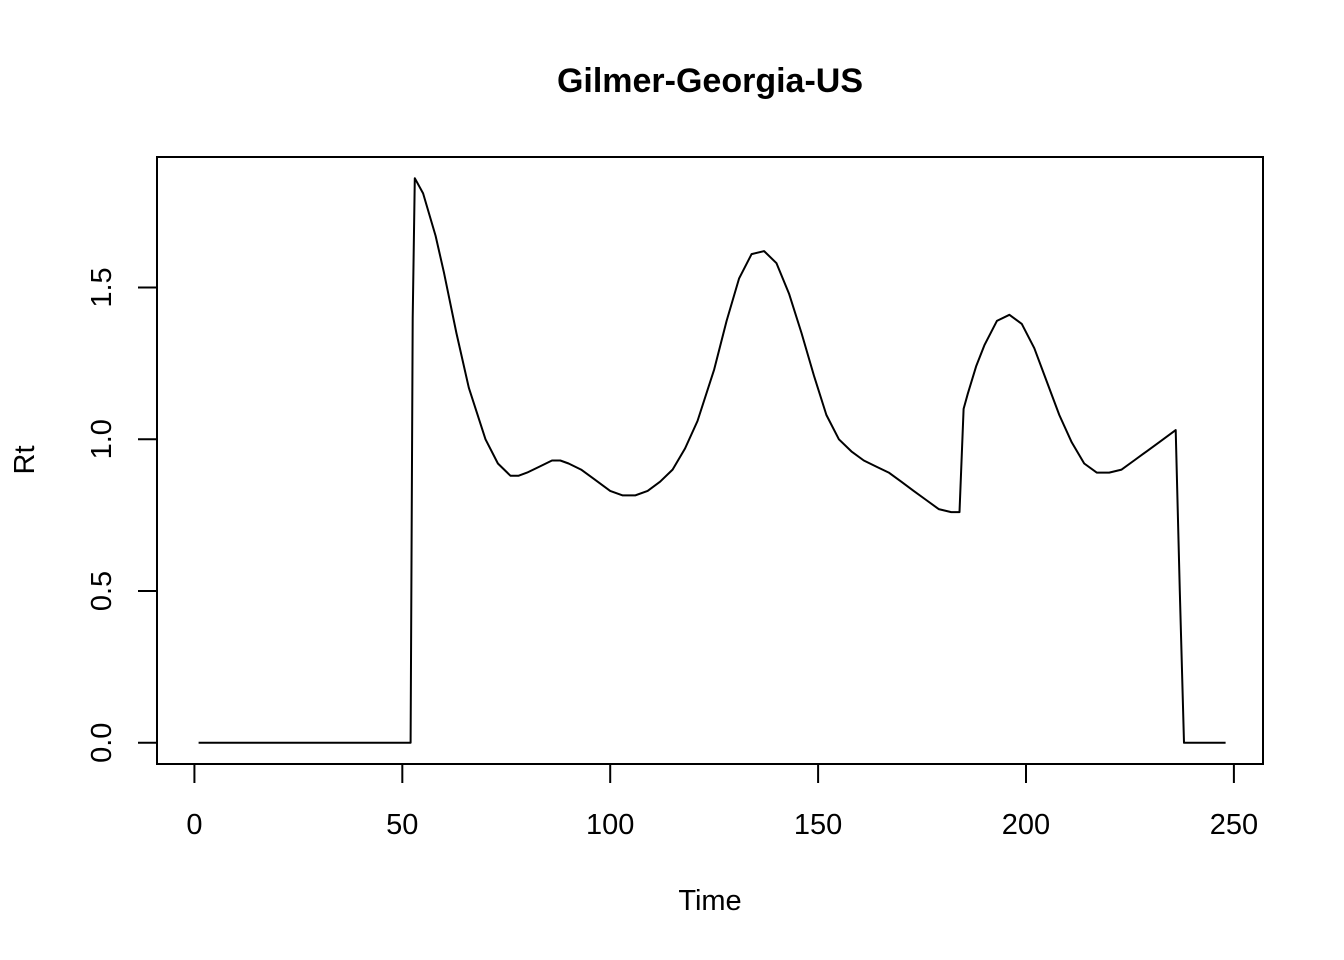 This screenshot has width=1344, height=960. What do you see at coordinates (102, 591) in the screenshot?
I see `y-tick-label: 0.5` at bounding box center [102, 591].